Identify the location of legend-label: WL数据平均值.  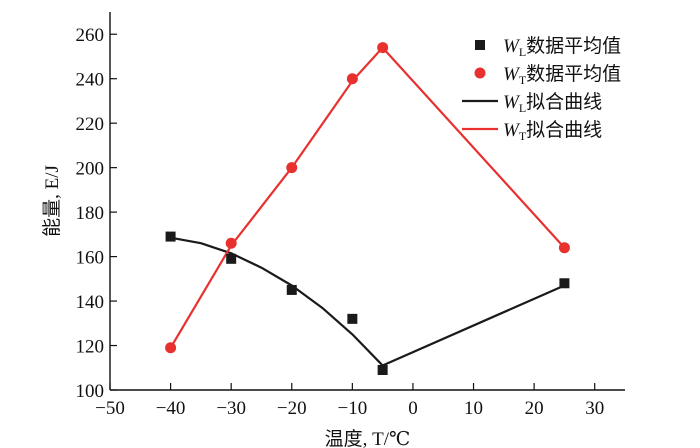
(562, 47).